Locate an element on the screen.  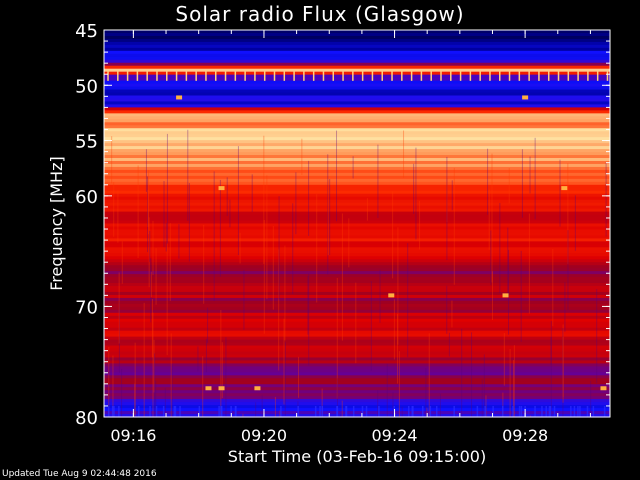
y-tick-label: 55 is located at coordinates (86, 142).